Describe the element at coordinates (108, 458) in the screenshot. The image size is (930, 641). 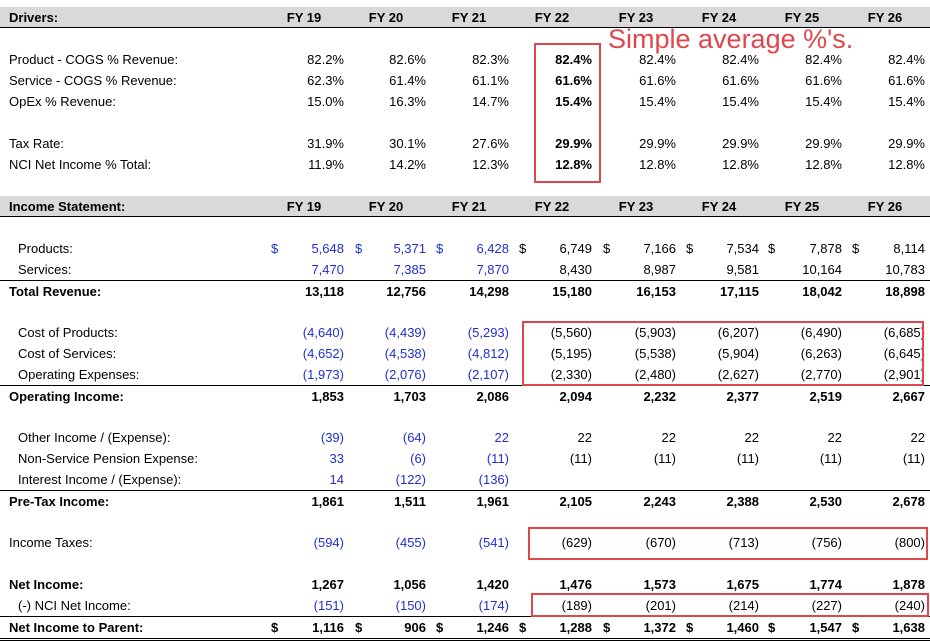
I see `row-label: Non-Service Pension Expense:` at that location.